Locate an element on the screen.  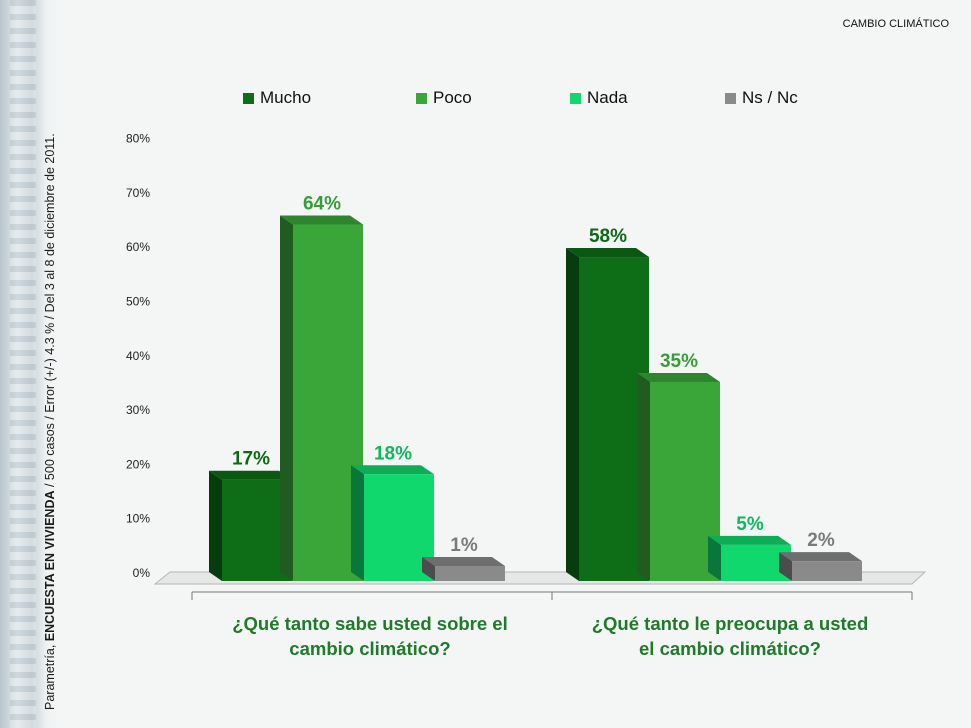
legend-swatch-nada is located at coordinates (575, 98).